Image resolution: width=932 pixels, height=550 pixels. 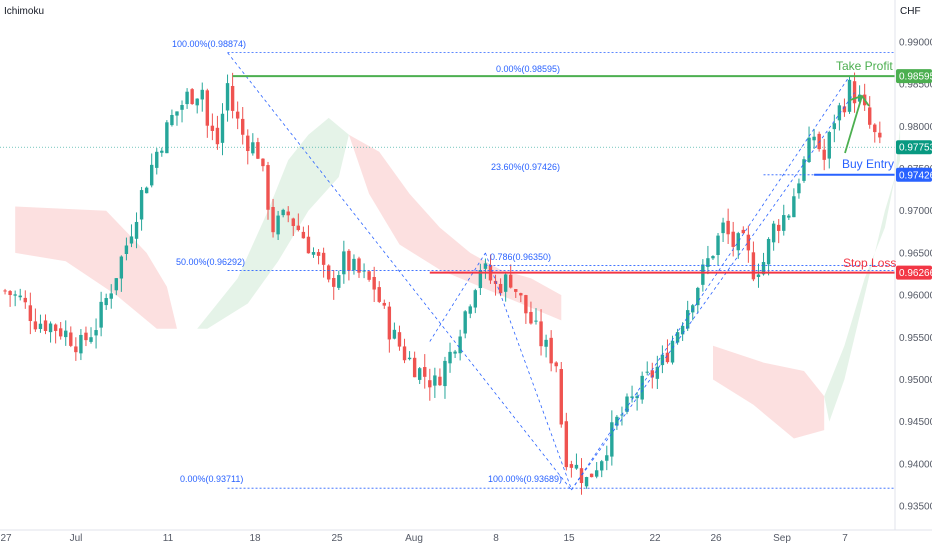 I want to click on take-profit-tag-text: 0.98595, so click(x=915, y=77).